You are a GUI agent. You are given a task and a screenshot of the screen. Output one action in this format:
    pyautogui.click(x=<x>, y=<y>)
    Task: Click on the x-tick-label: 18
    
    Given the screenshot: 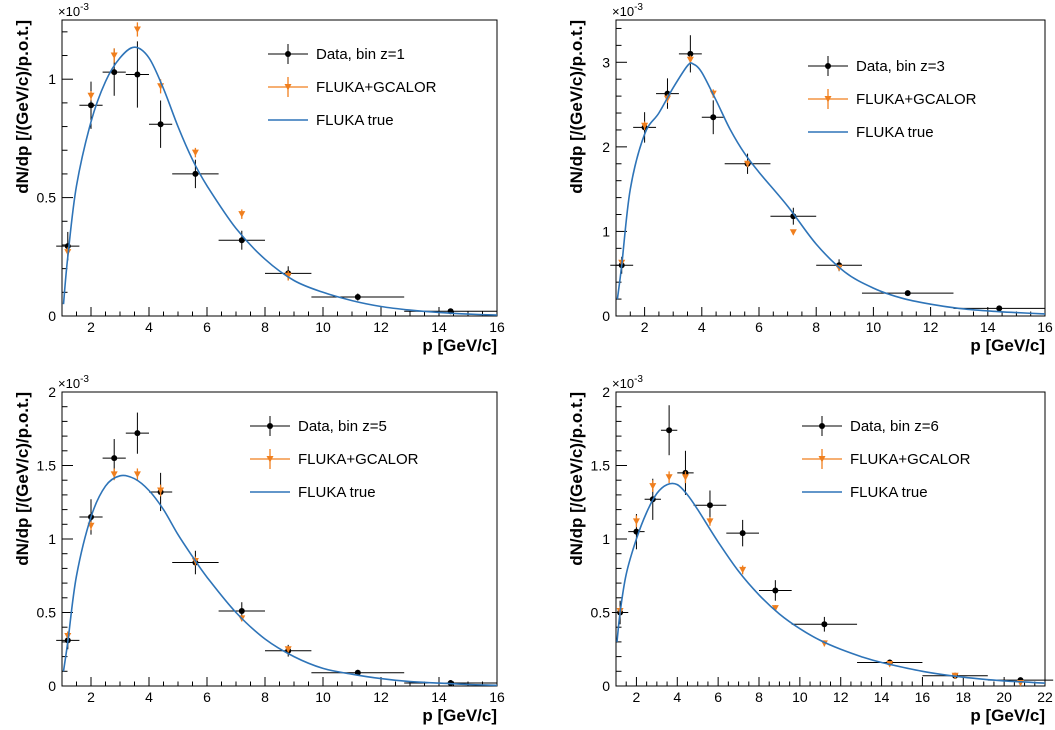 What is the action you would take?
    pyautogui.click(x=963, y=697)
    